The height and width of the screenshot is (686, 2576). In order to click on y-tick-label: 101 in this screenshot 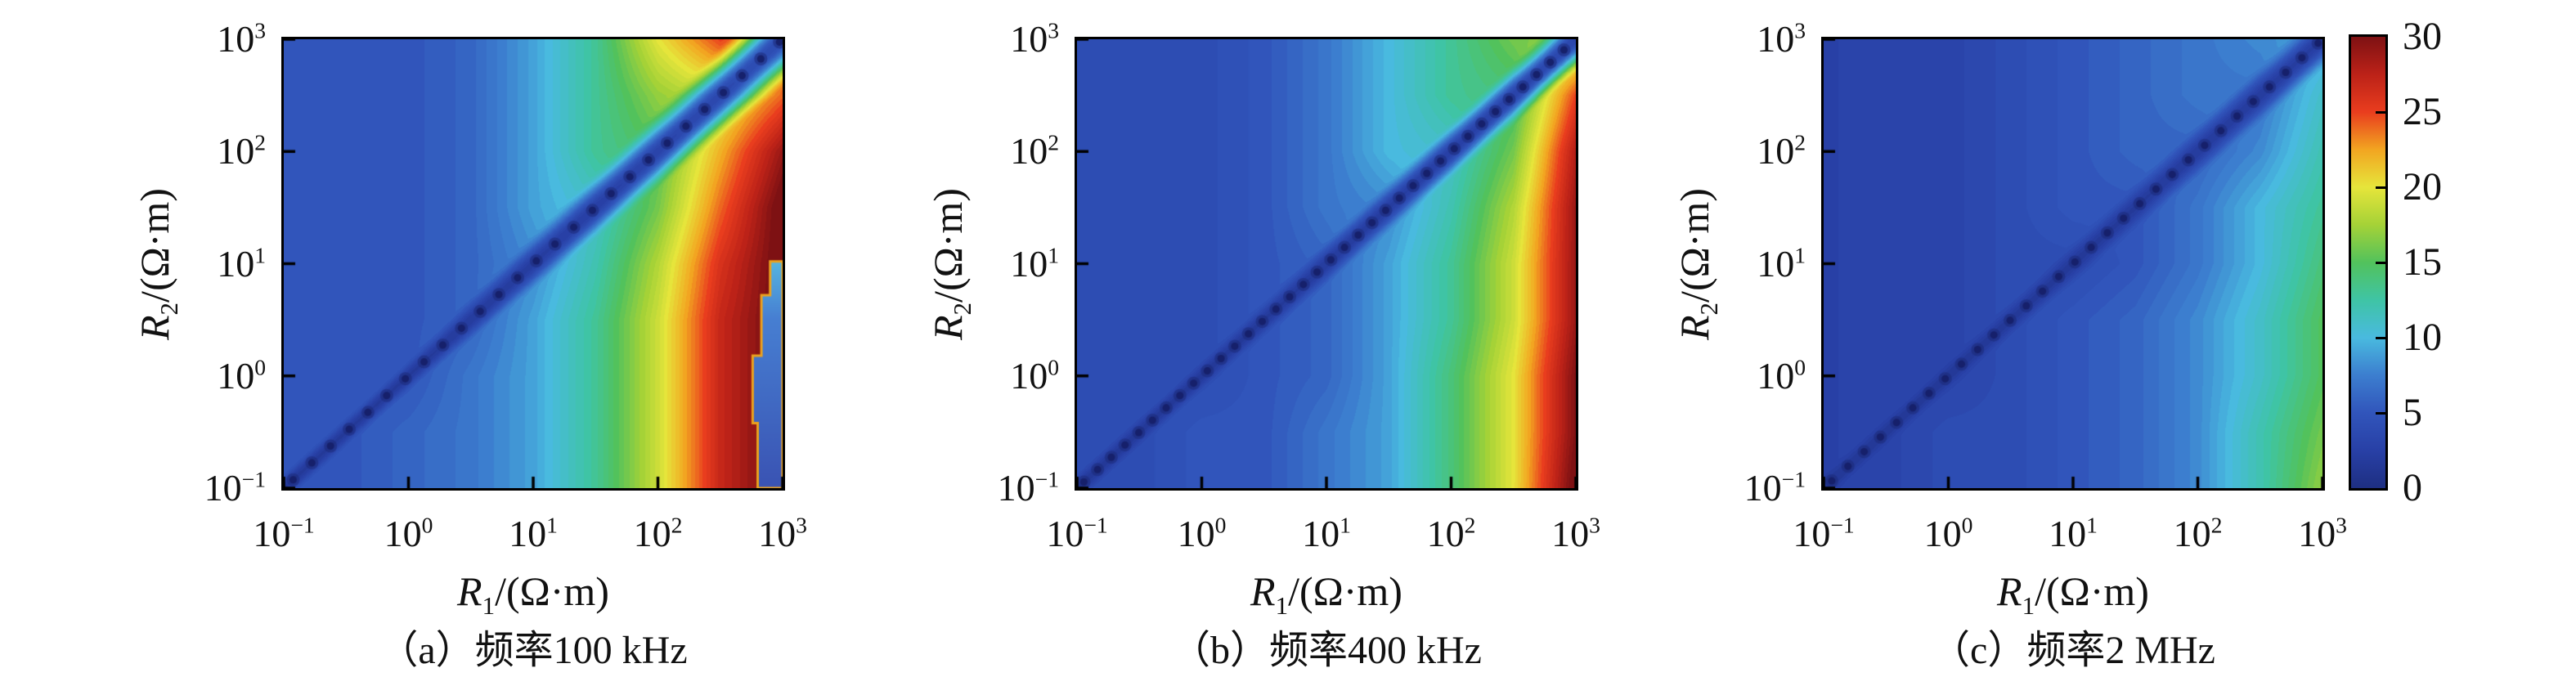, I will do `click(213, 264)`.